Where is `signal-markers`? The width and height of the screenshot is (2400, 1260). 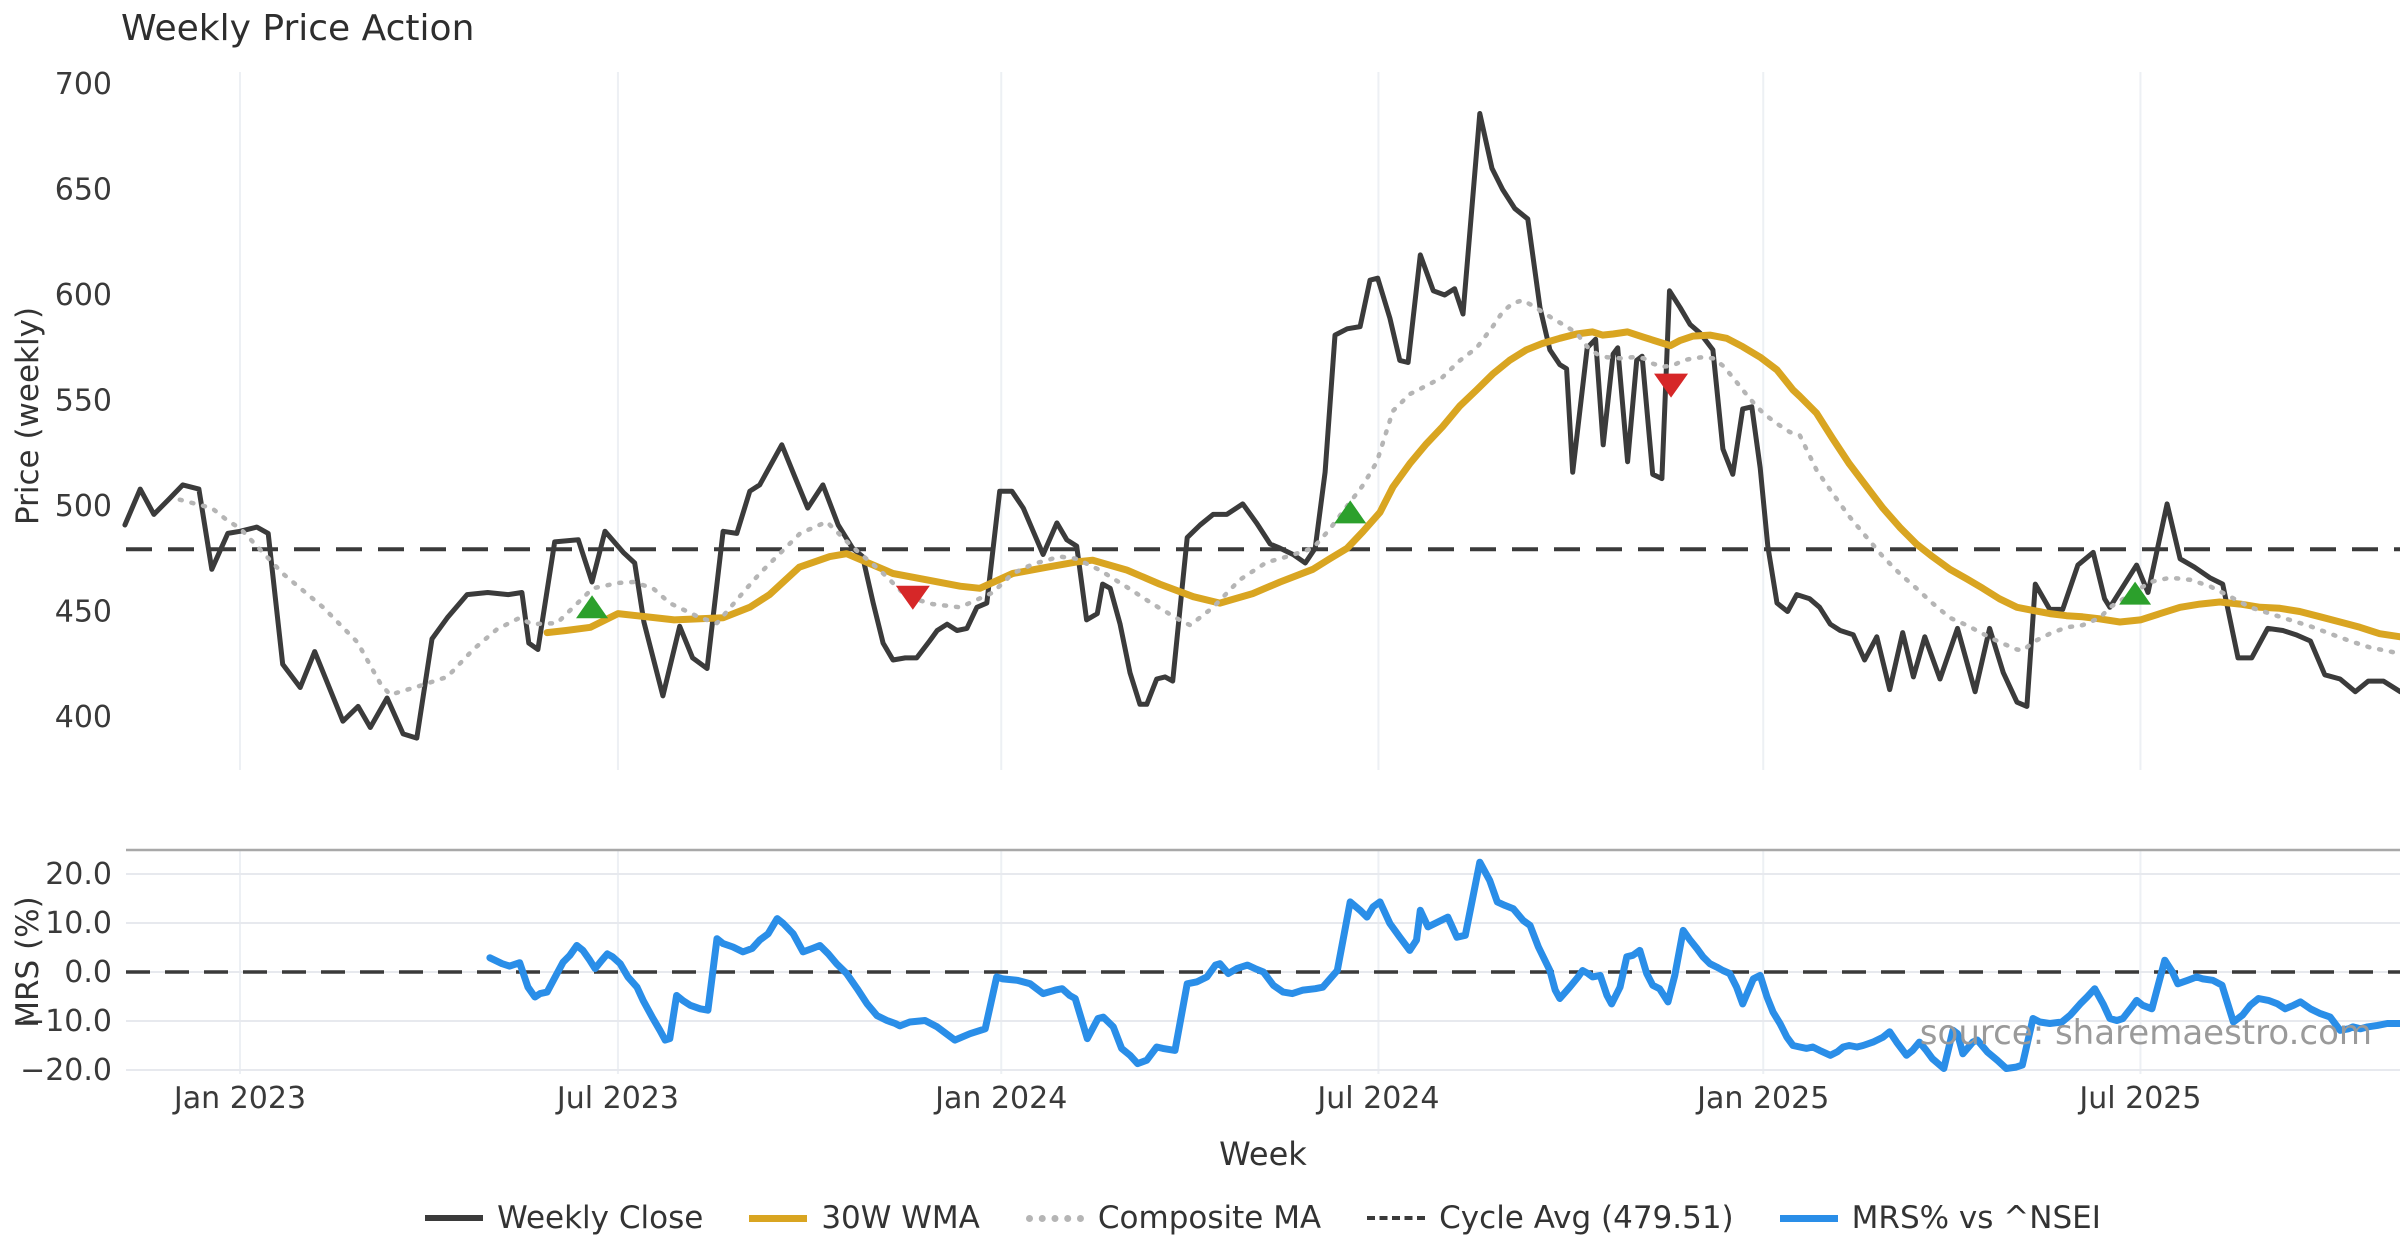 signal-markers is located at coordinates (1364, 496).